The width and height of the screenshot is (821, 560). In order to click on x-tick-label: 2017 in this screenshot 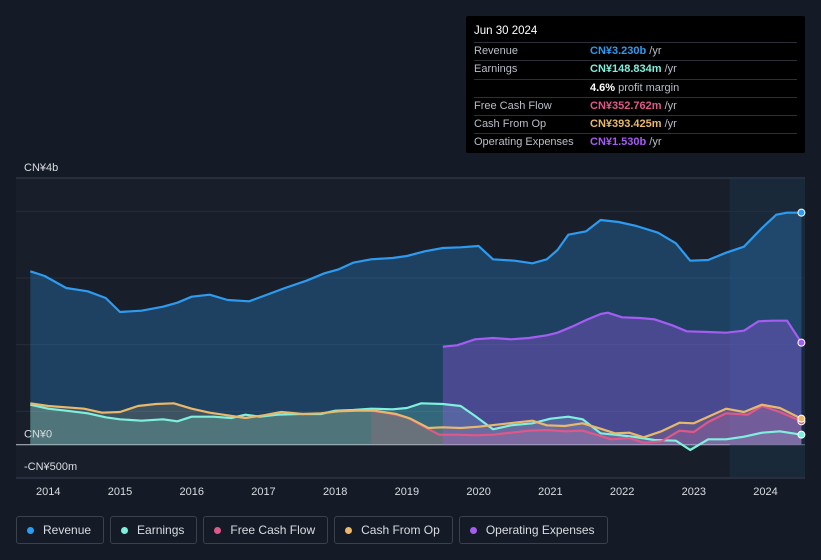, I will do `click(263, 492)`.